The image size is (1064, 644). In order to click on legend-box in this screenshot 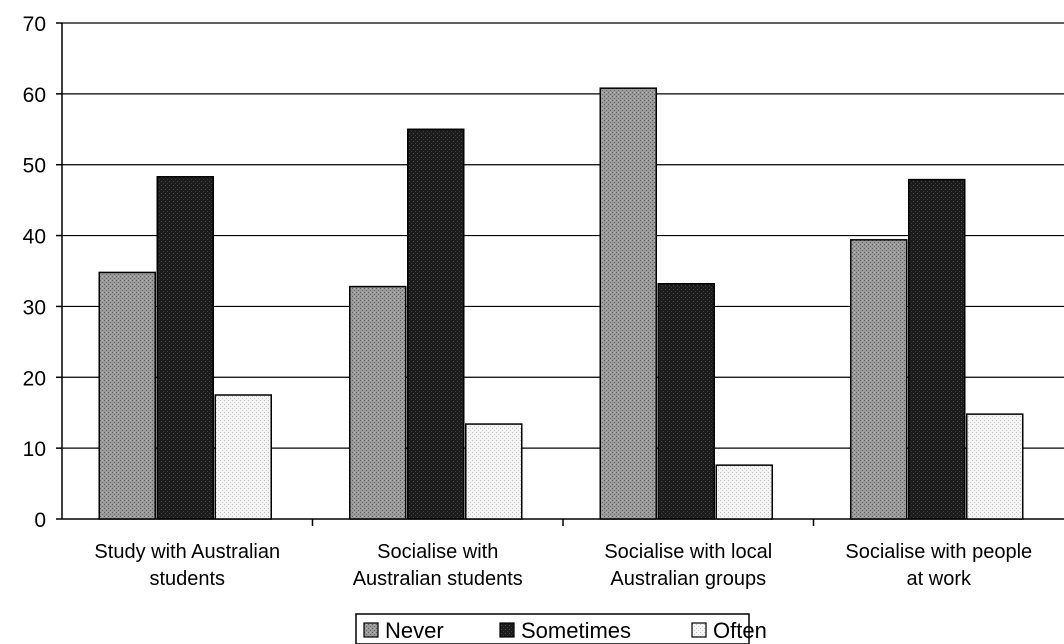, I will do `click(552, 628)`.